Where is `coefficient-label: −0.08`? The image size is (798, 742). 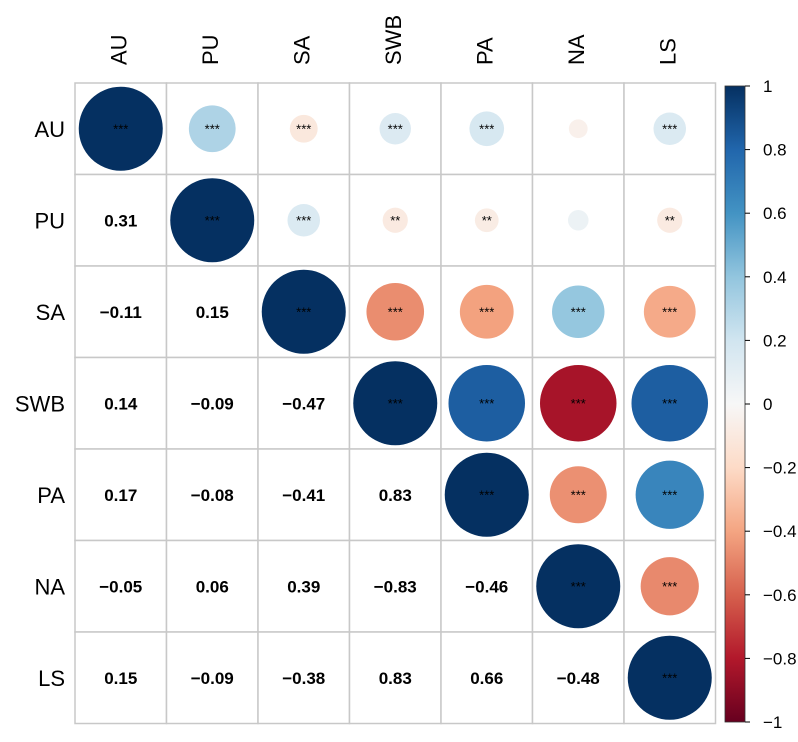 coefficient-label: −0.08 is located at coordinates (212, 495).